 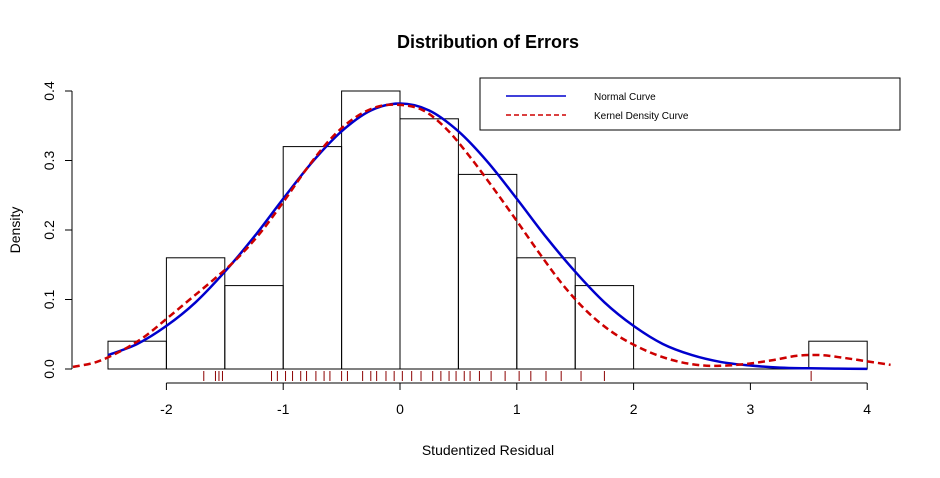 I want to click on x-tick-label: -2, so click(x=166, y=409).